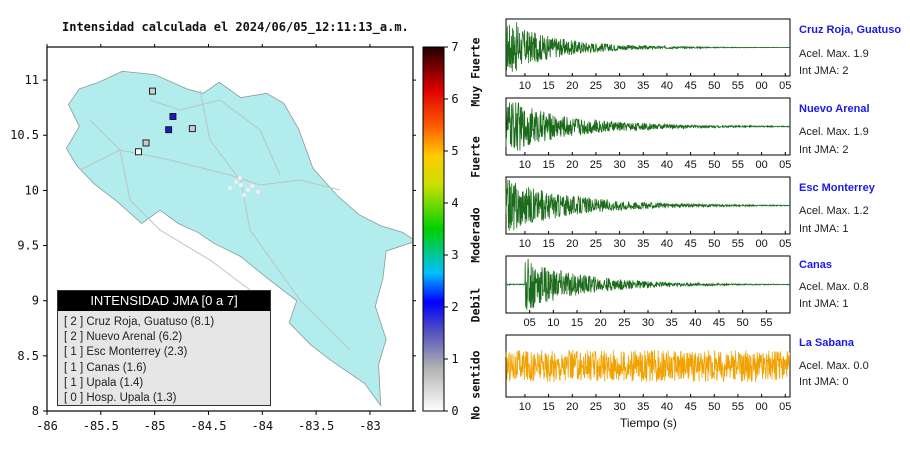 The height and width of the screenshot is (460, 910). Describe the element at coordinates (164, 301) in the screenshot. I see `legend-title: INTENSIDAD JMA [0 a 7]` at that location.